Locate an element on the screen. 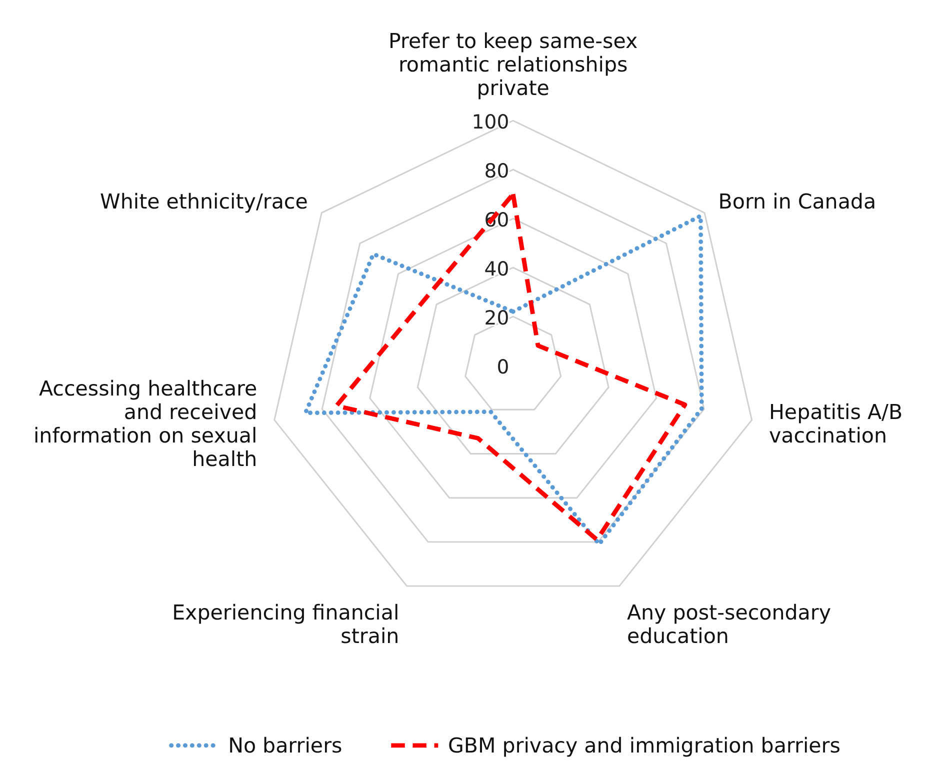 Image resolution: width=940 pixels, height=776 pixels. spoke-label: Experiencing financial strain is located at coordinates (286, 624).